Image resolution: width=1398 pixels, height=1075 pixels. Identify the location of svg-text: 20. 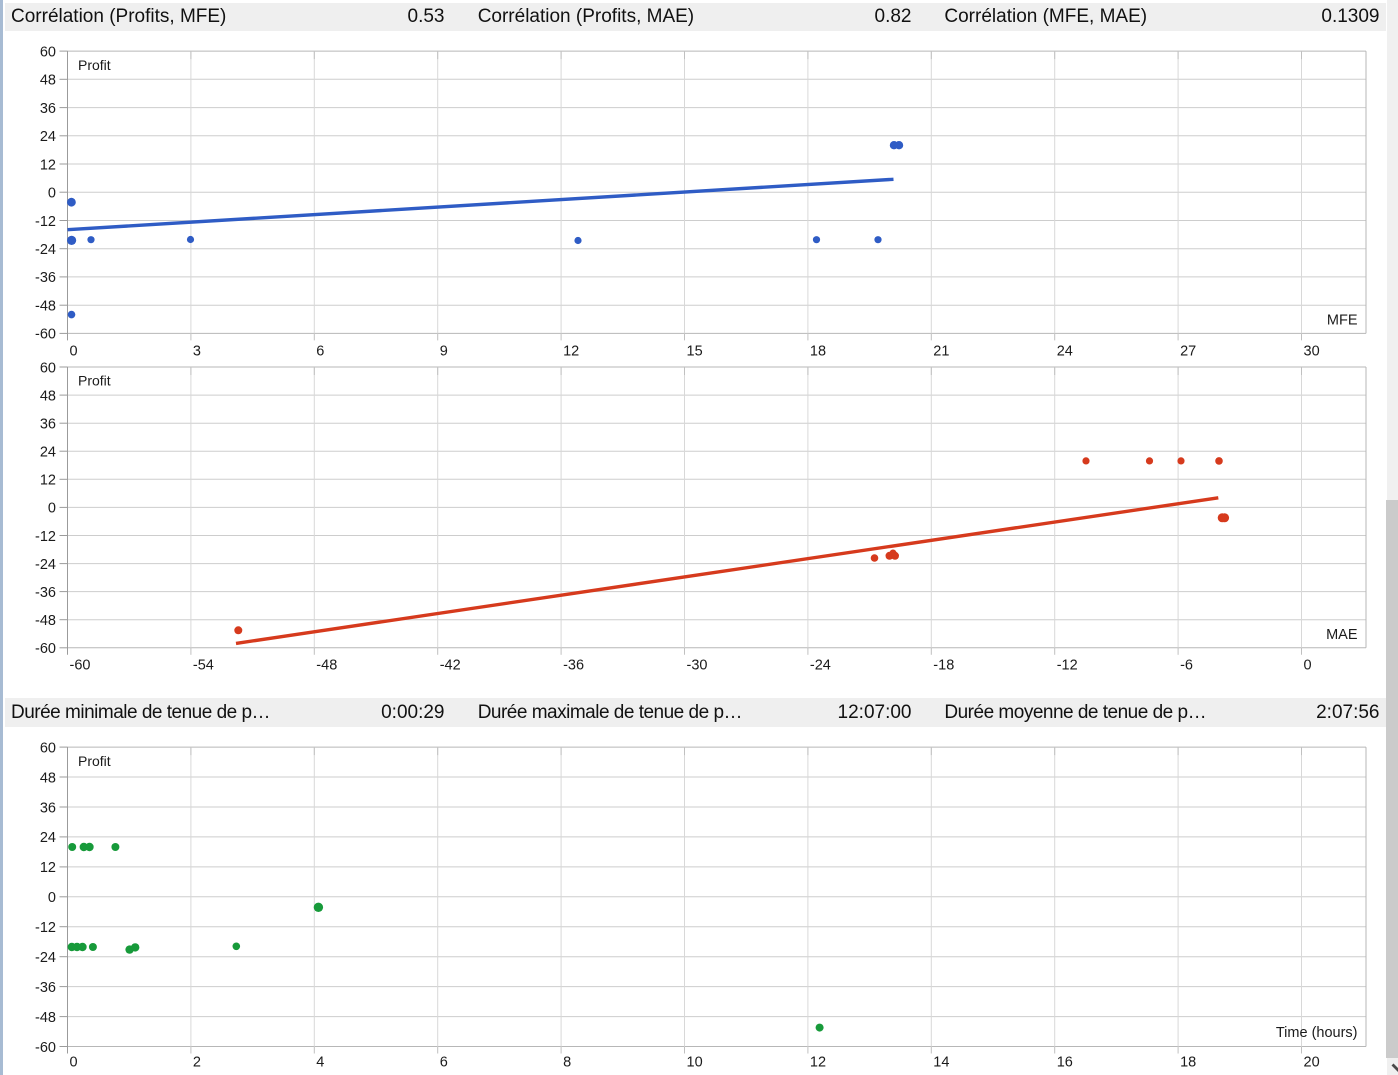
(1312, 1062).